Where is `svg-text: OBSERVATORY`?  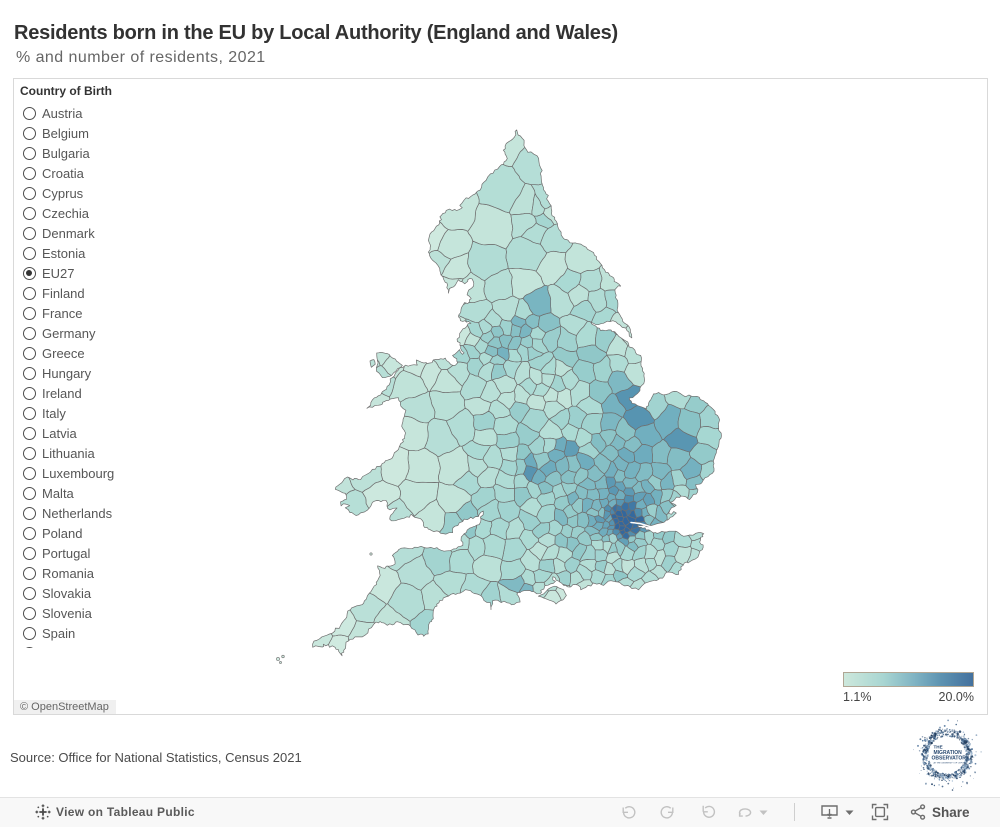 svg-text: OBSERVATORY is located at coordinates (951, 759).